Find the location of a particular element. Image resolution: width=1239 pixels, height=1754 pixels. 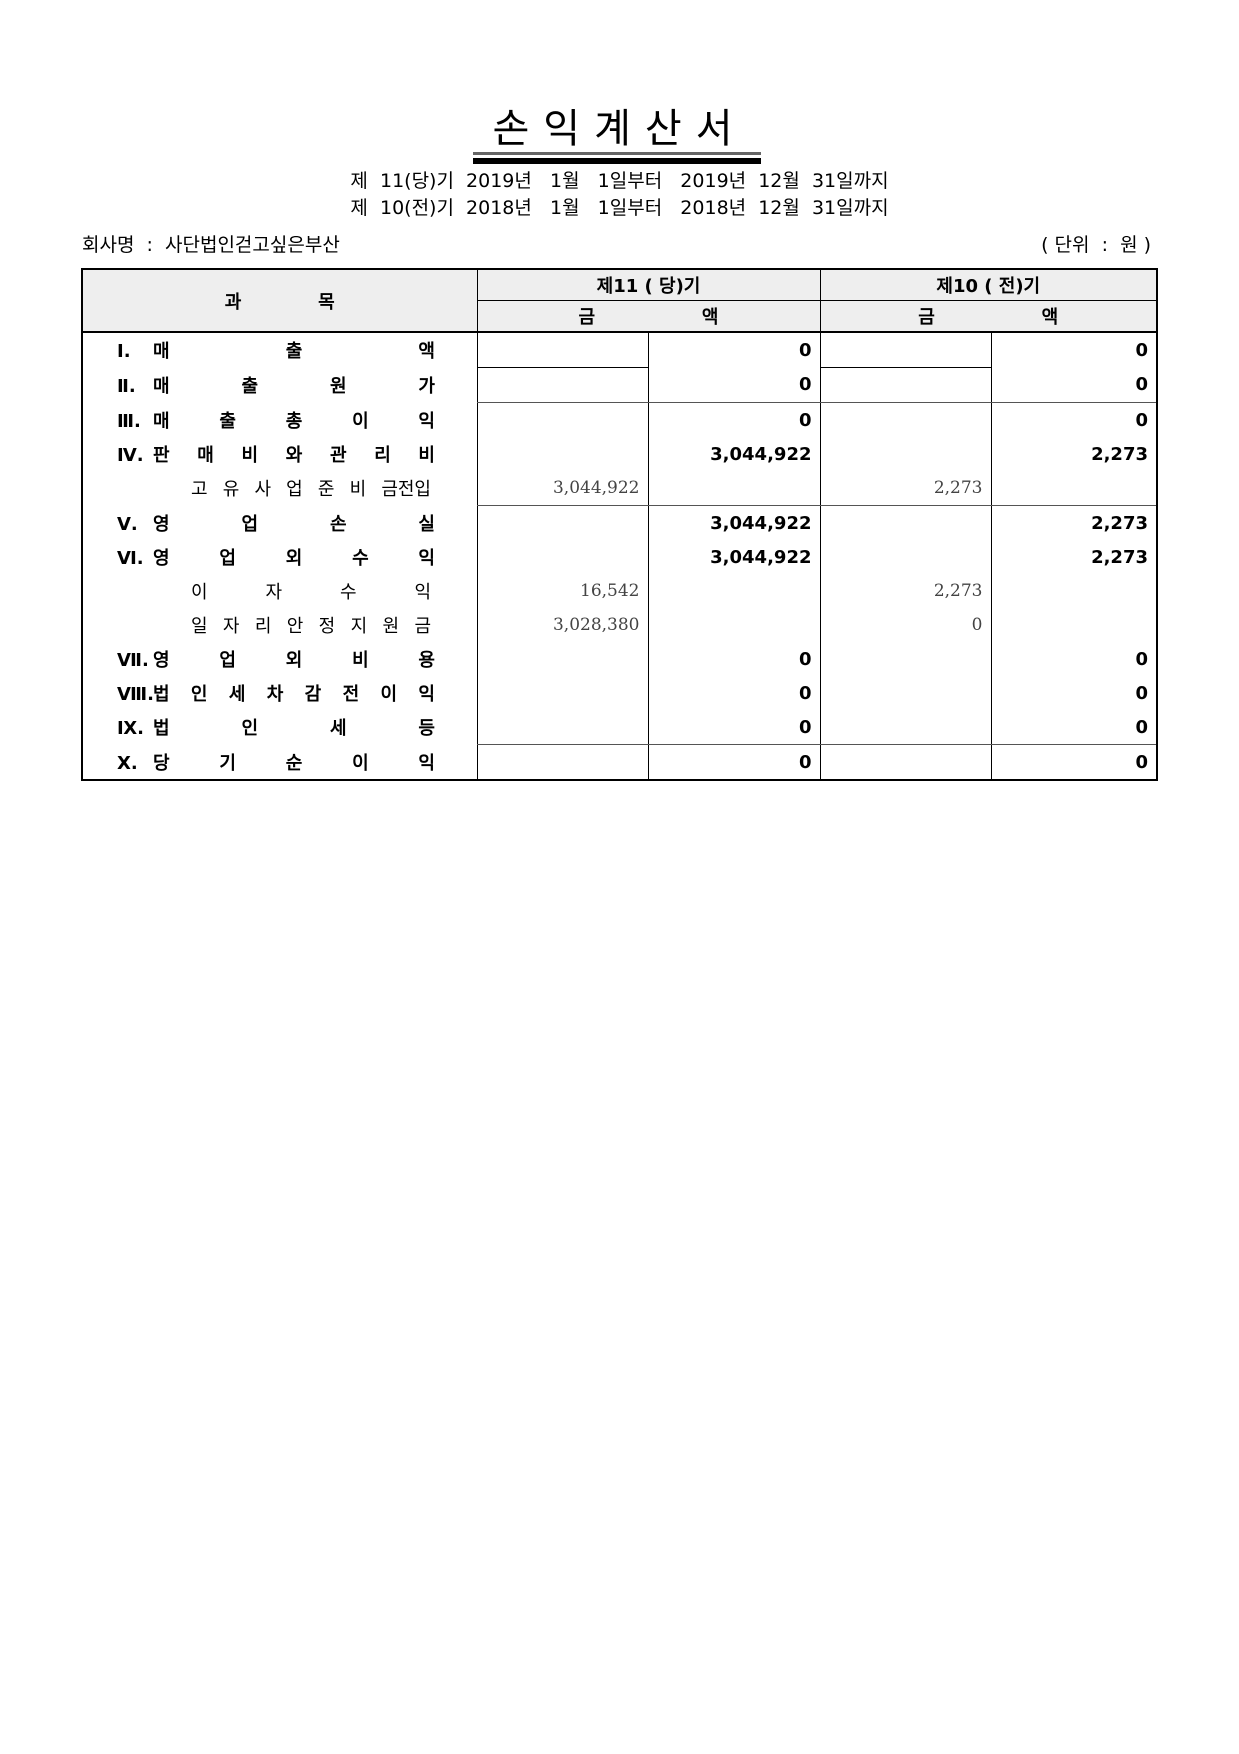

account-label: Ⅲ. 매 출 총 이 익 is located at coordinates (276, 421).